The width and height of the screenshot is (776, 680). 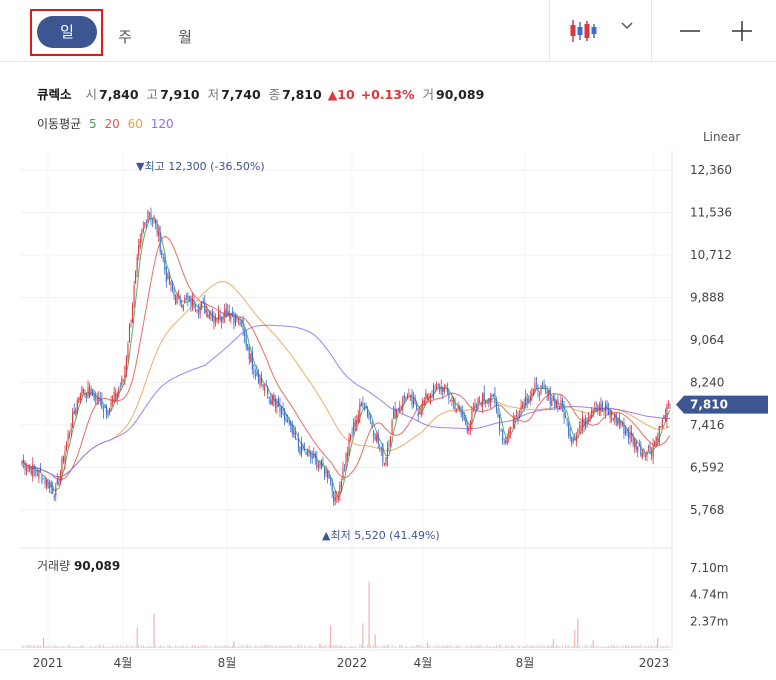 I want to click on scale-toggle-button: Linear, so click(x=722, y=137).